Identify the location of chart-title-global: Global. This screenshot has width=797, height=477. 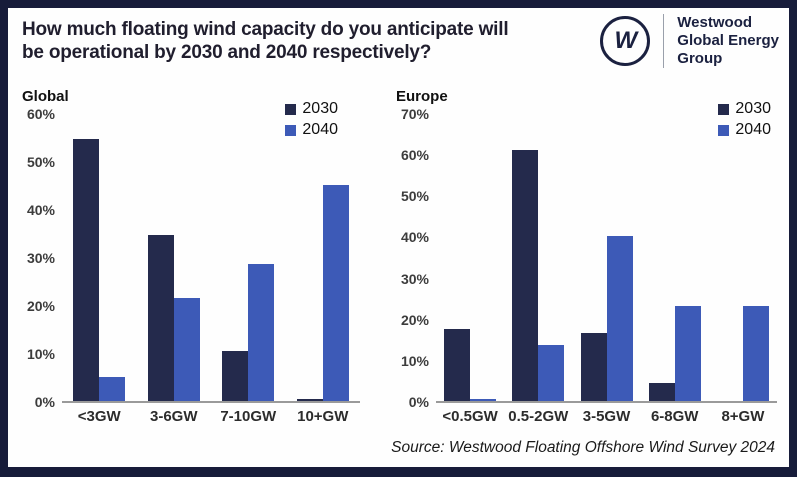
(45, 96).